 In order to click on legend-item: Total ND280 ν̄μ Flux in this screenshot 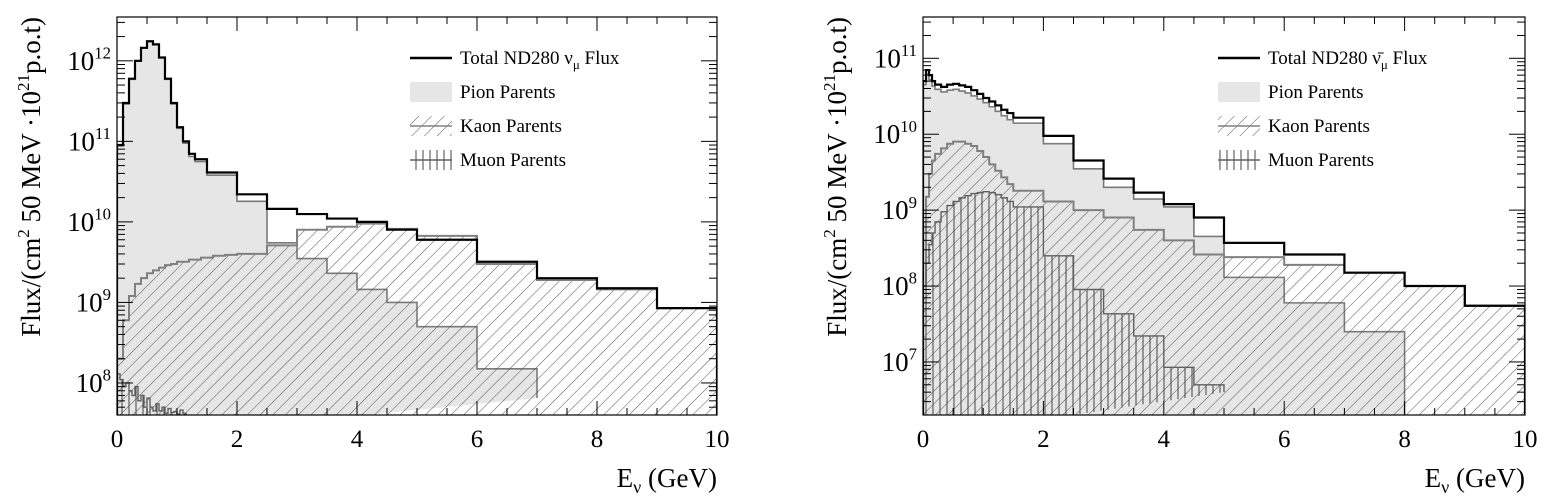, I will do `click(1323, 60)`.